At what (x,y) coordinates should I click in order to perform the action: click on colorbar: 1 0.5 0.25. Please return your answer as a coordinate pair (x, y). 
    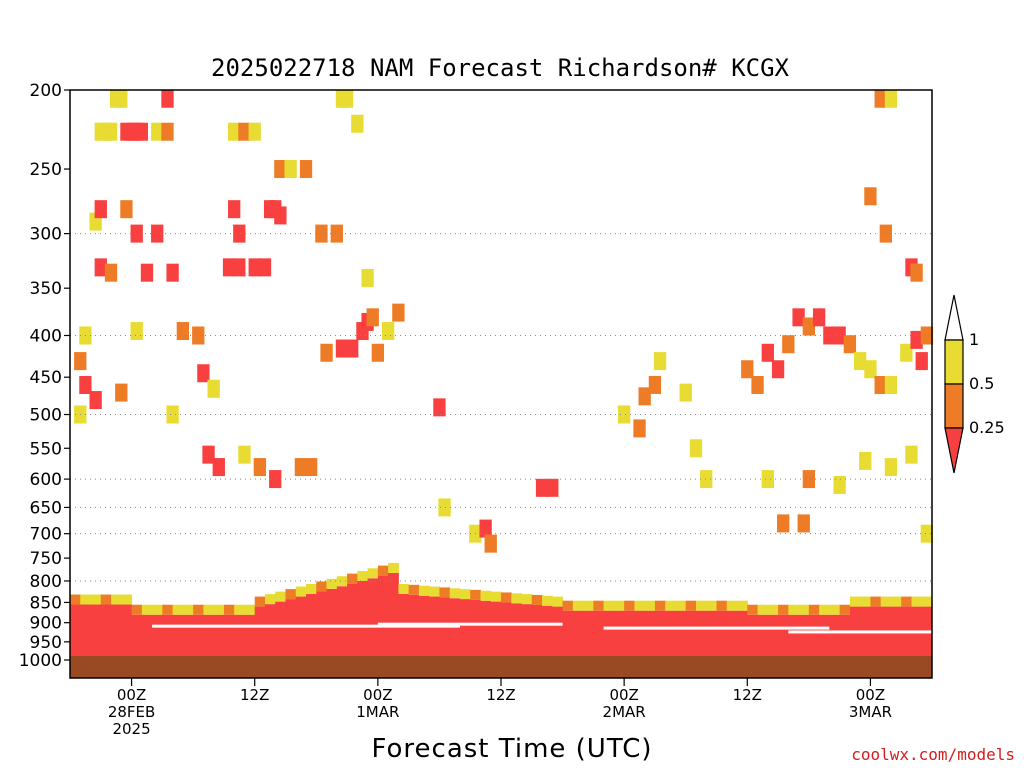
    Looking at the image, I should click on (974, 384).